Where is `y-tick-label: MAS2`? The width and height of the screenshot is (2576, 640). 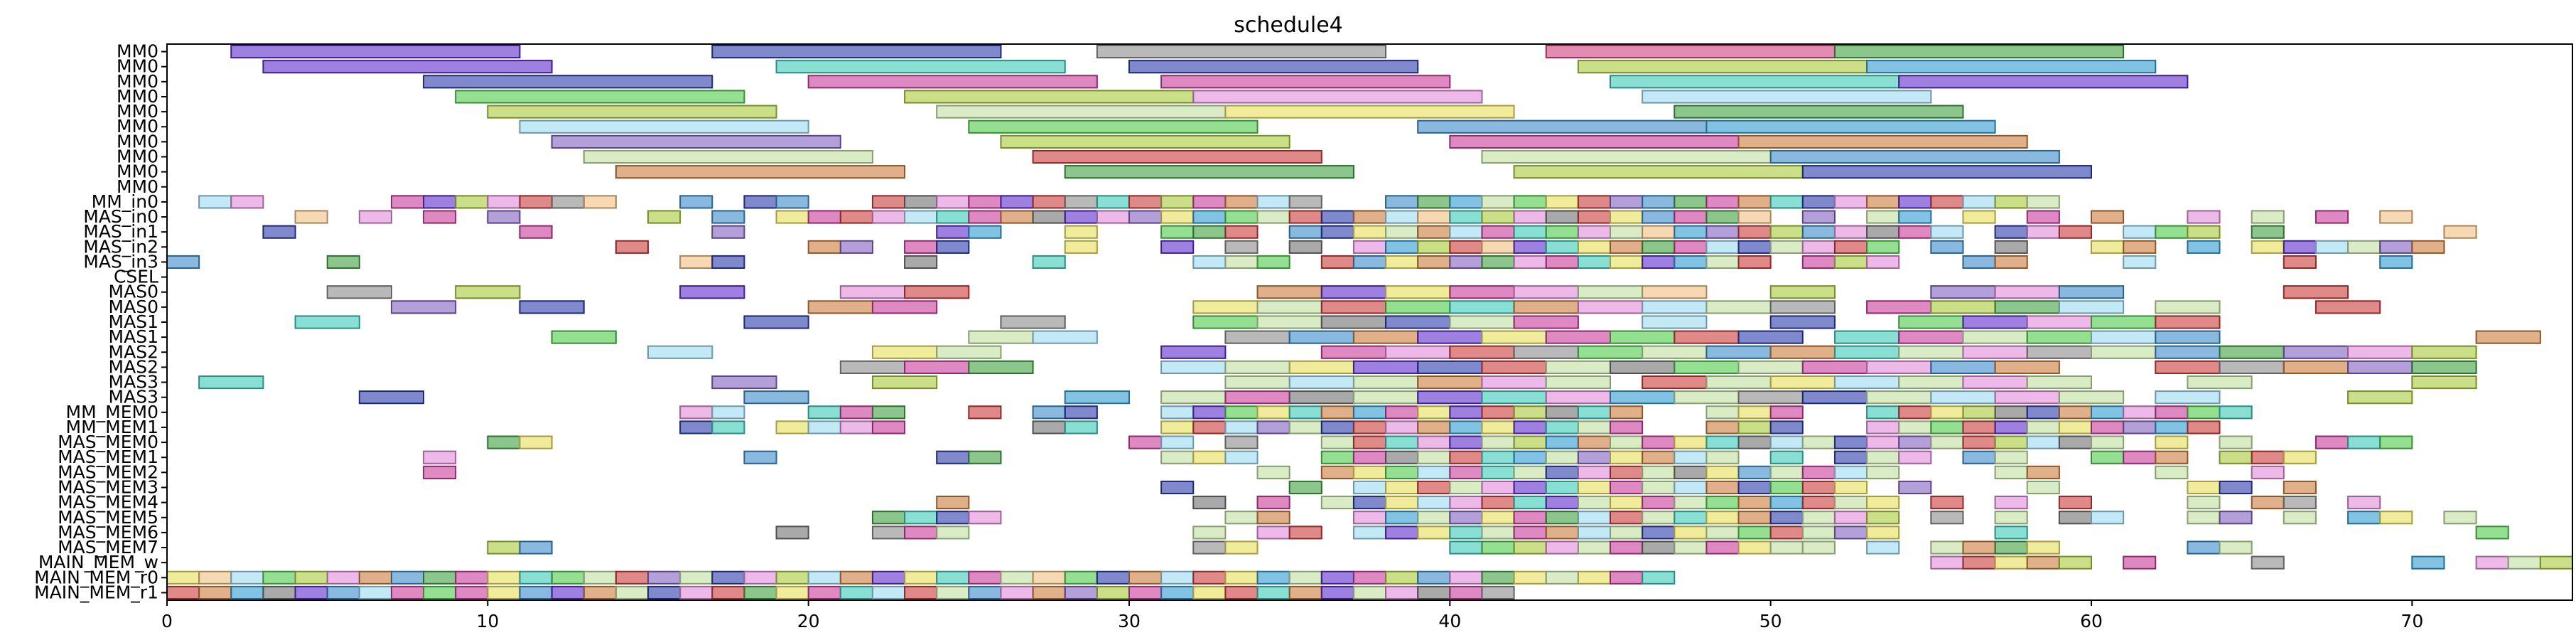 y-tick-label: MAS2 is located at coordinates (133, 351).